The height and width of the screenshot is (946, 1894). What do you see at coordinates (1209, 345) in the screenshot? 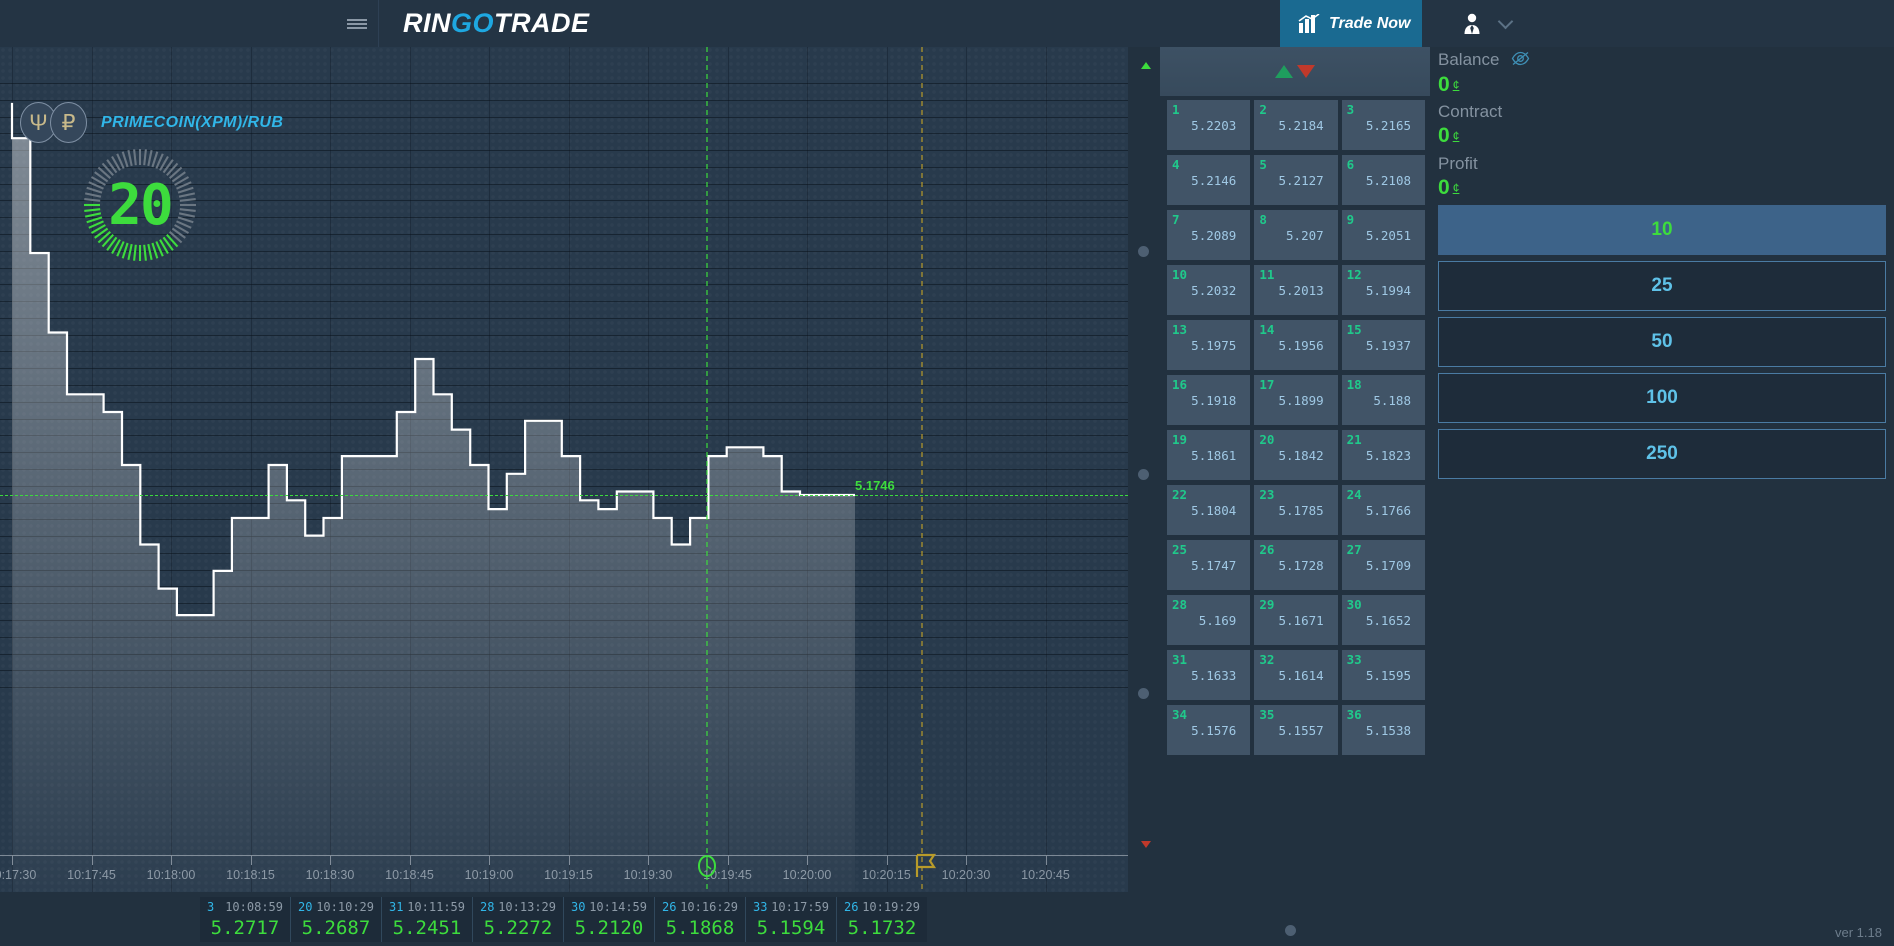
I see `bet-cell: 13 5.1975` at bounding box center [1209, 345].